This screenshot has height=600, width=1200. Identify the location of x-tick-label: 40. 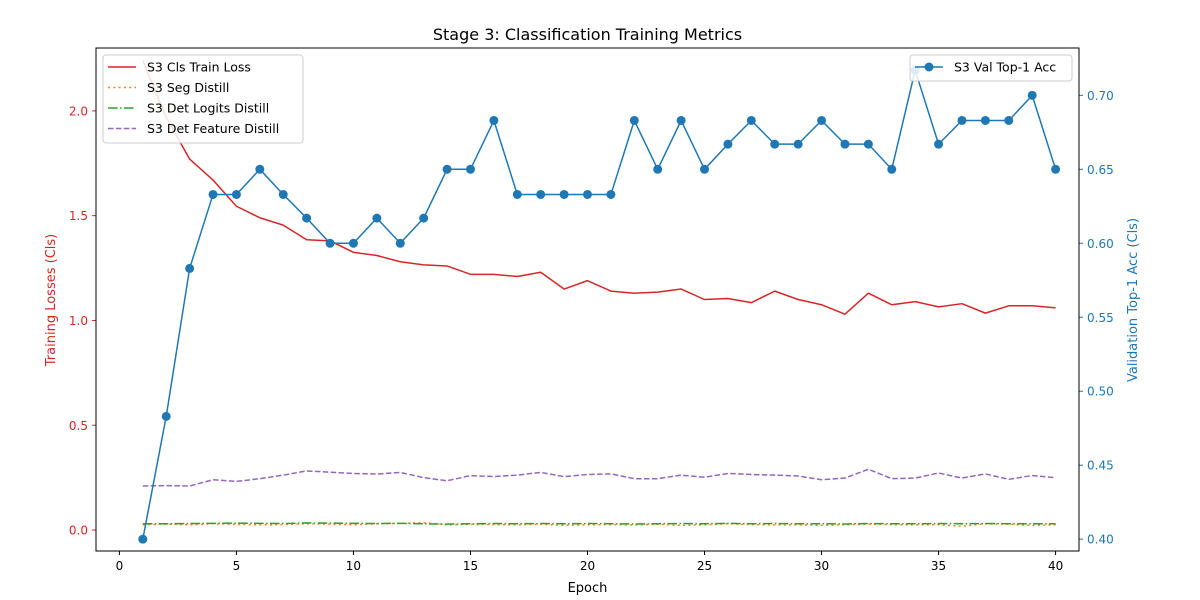
(1055, 566).